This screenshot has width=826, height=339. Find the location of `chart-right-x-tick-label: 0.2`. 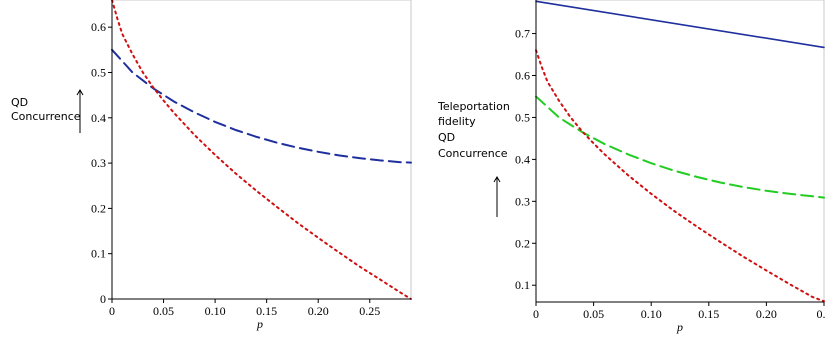

chart-right-x-tick-label: 0.2 is located at coordinates (821, 314).